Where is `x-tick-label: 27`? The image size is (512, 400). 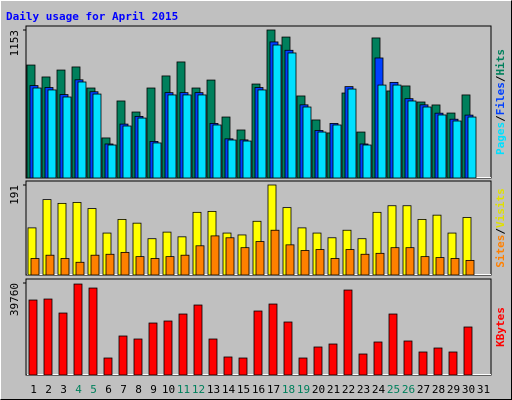
x-tick-label: 27 is located at coordinates (423, 389).